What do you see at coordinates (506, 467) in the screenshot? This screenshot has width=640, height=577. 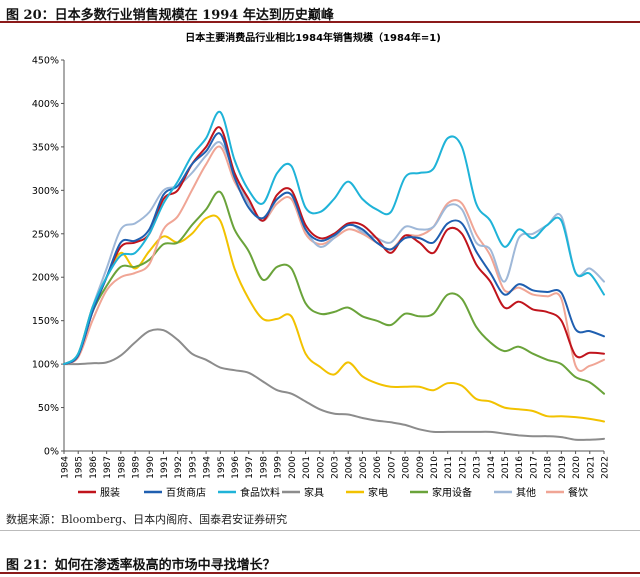 I see `x-tick-label: 2015` at bounding box center [506, 467].